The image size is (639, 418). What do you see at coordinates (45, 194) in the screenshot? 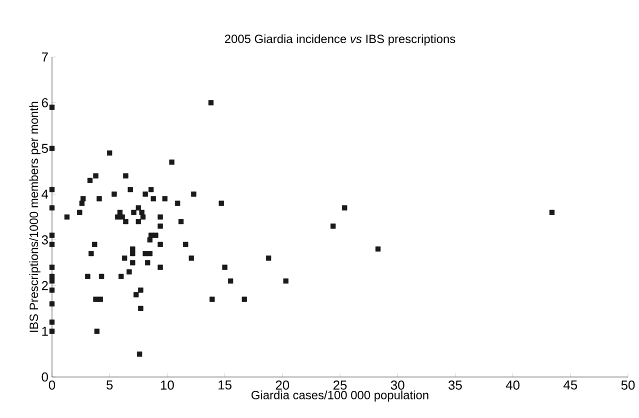
I see `y-tick-label: 4` at bounding box center [45, 194].